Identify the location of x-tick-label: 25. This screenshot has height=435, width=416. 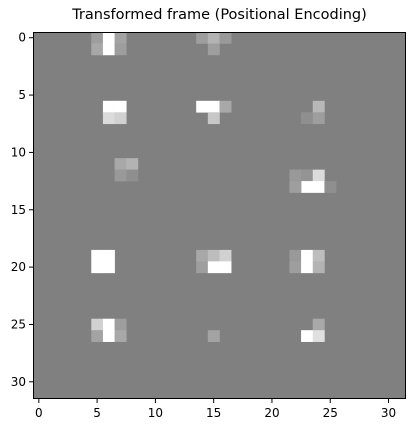
(330, 413).